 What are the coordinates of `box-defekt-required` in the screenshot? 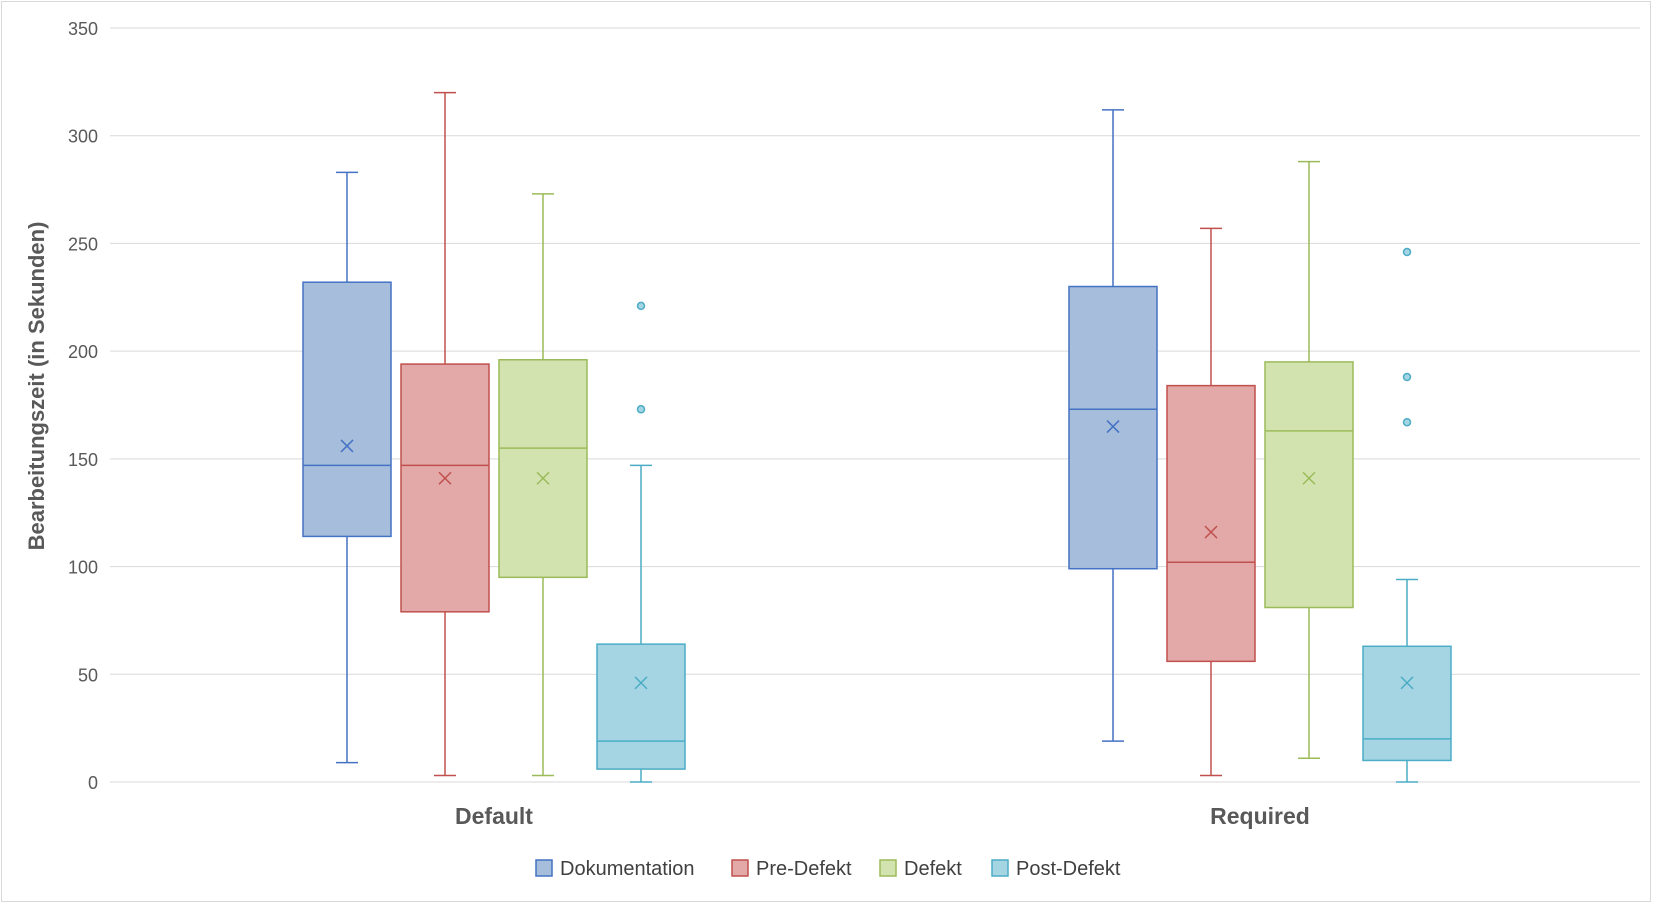 It's located at (1309, 460).